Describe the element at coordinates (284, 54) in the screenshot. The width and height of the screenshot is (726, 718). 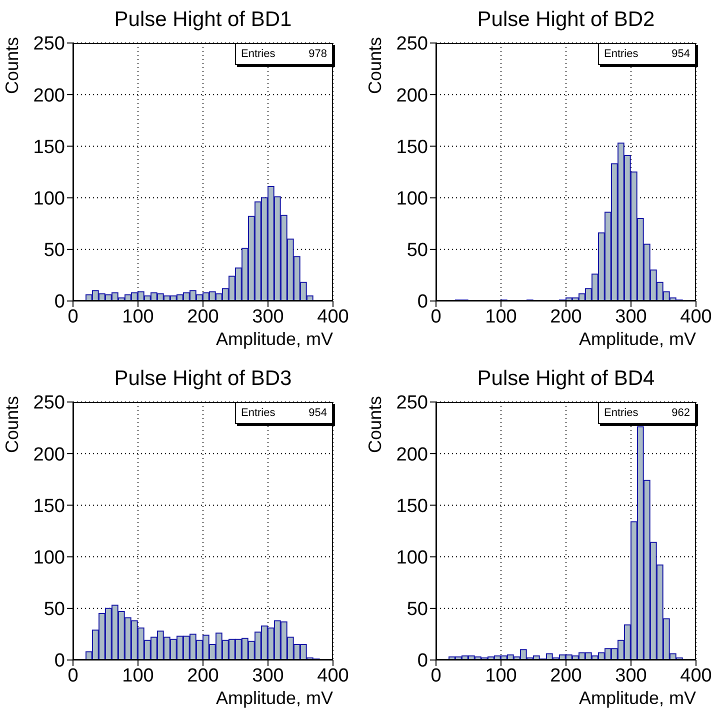
I see `text: Entries 978` at that location.